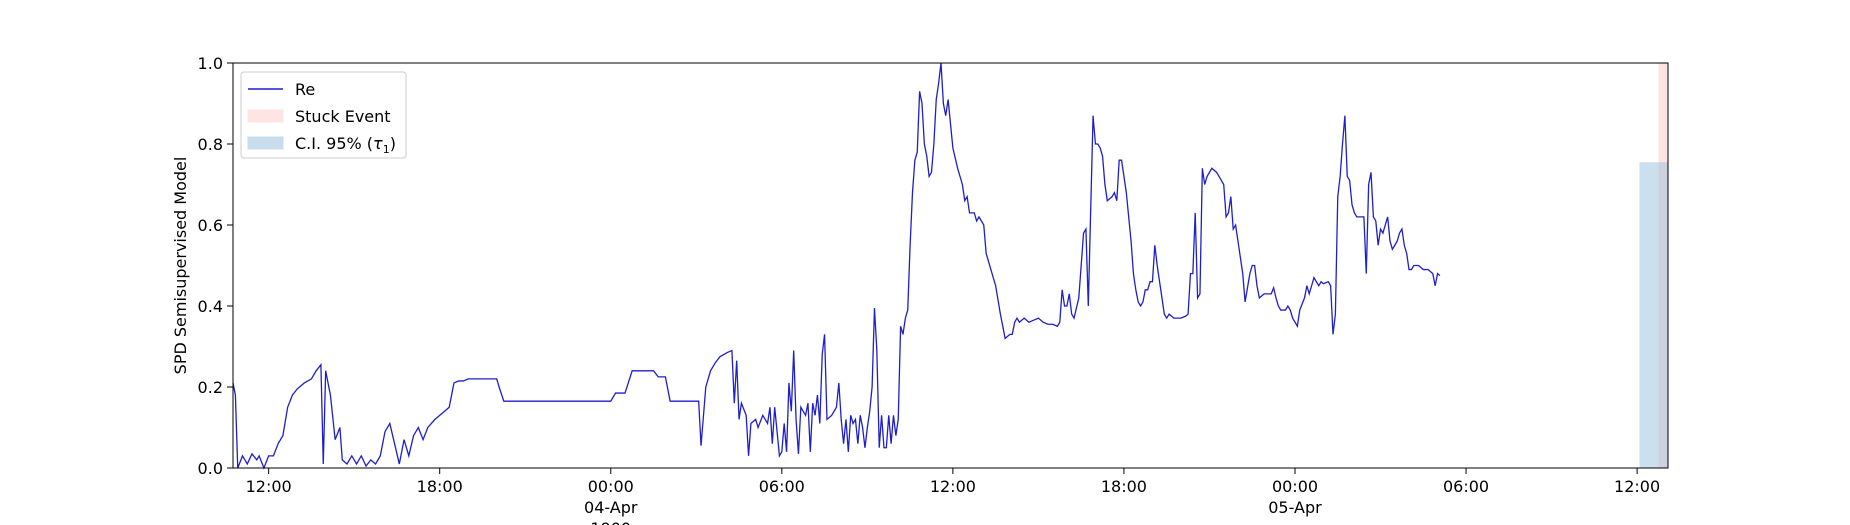 This screenshot has height=525, width=1850. I want to click on x-tick-label-4: 12:00, so click(953, 486).